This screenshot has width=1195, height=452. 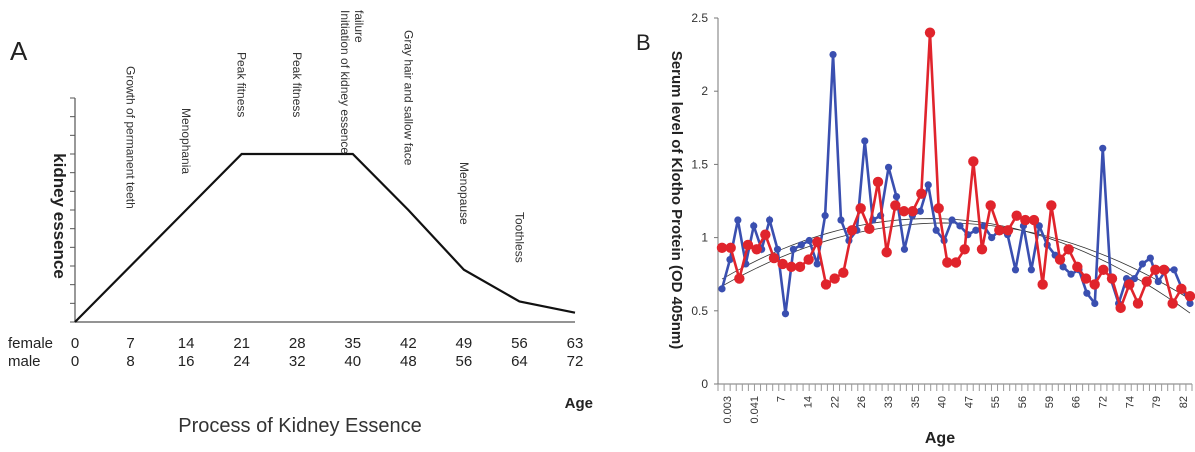 I want to click on chart-b-xtick-label: 0.003, so click(x=728, y=410).